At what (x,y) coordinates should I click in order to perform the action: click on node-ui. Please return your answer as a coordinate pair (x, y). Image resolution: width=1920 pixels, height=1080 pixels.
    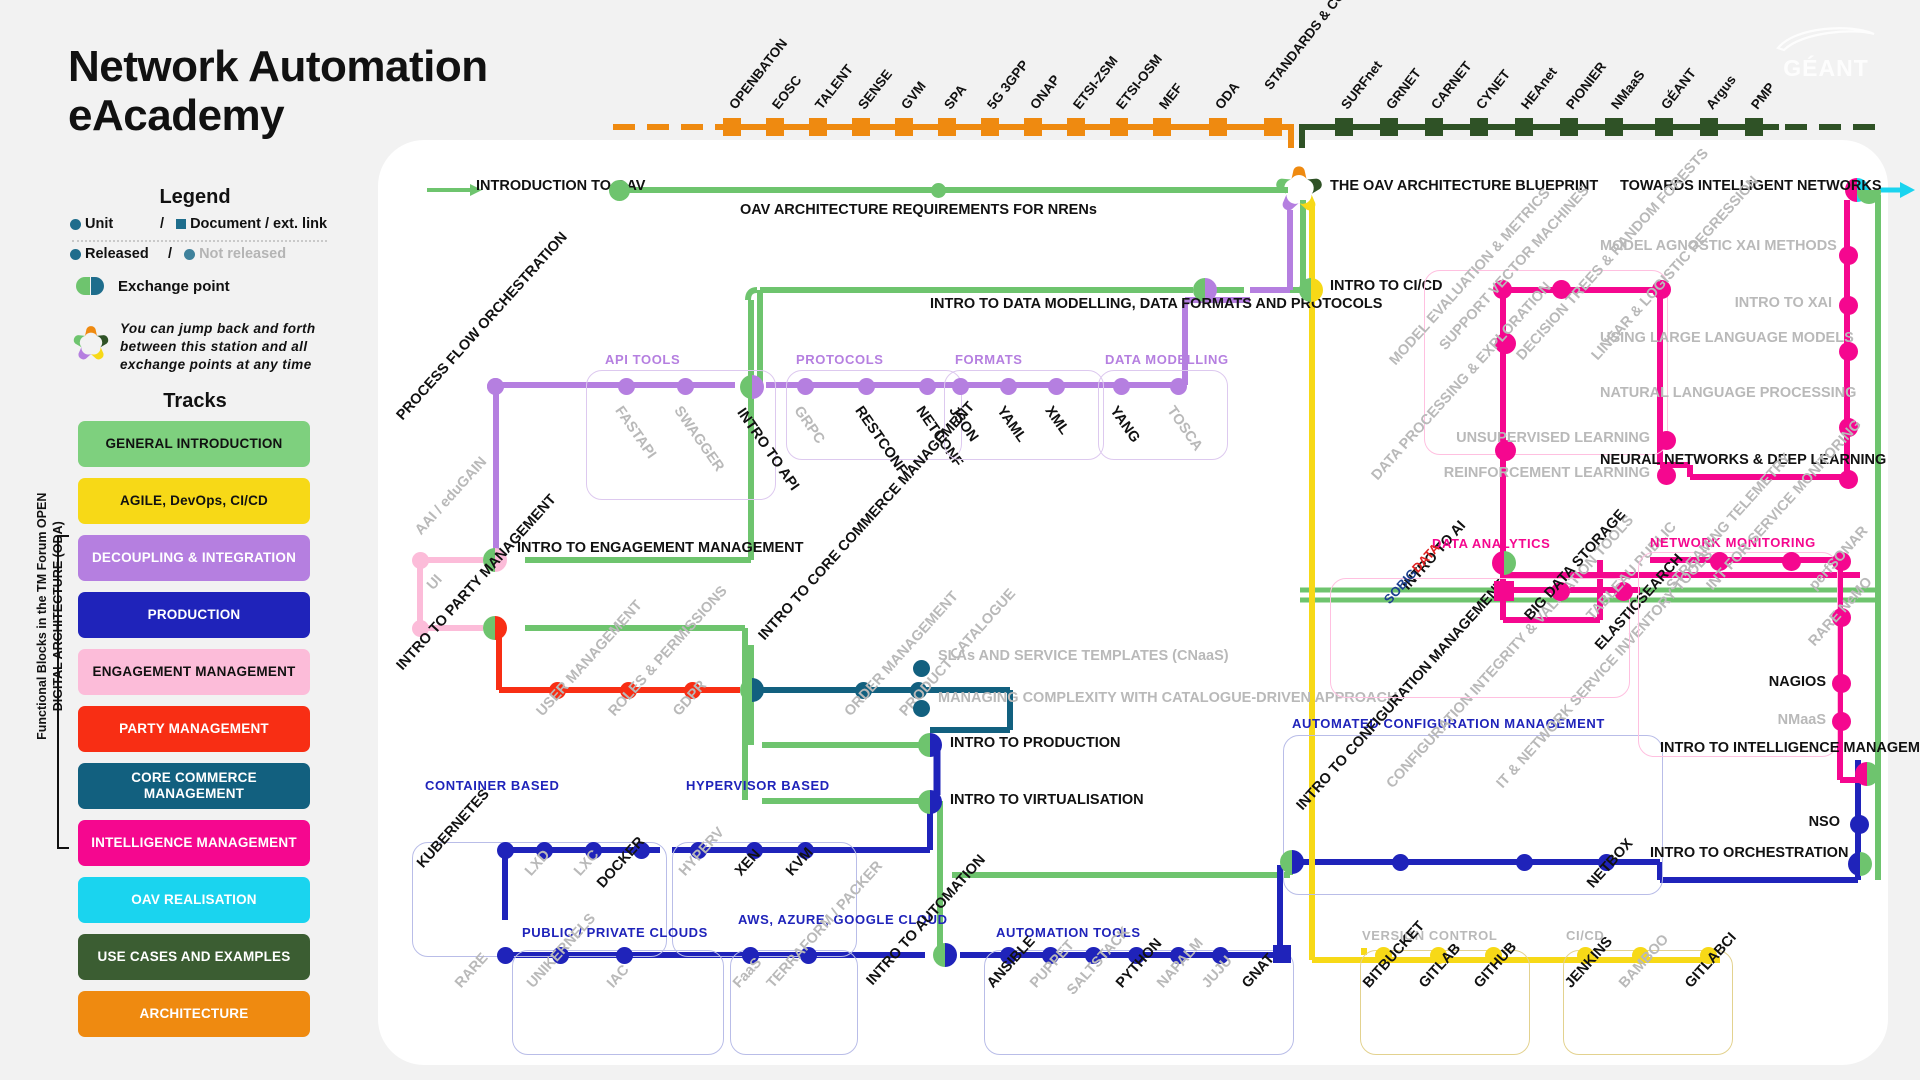
    Looking at the image, I should click on (420, 628).